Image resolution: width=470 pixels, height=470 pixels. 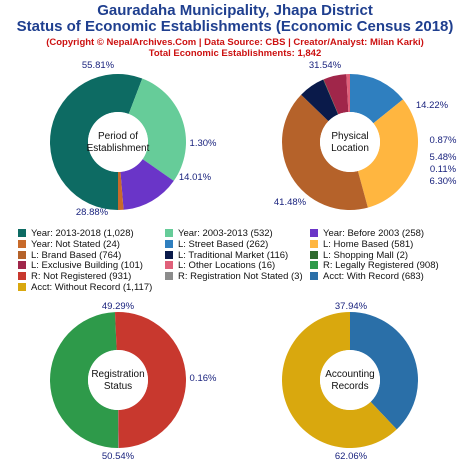 What do you see at coordinates (75, 244) in the screenshot?
I see `legend-label: Year: Not Stated (24)` at bounding box center [75, 244].